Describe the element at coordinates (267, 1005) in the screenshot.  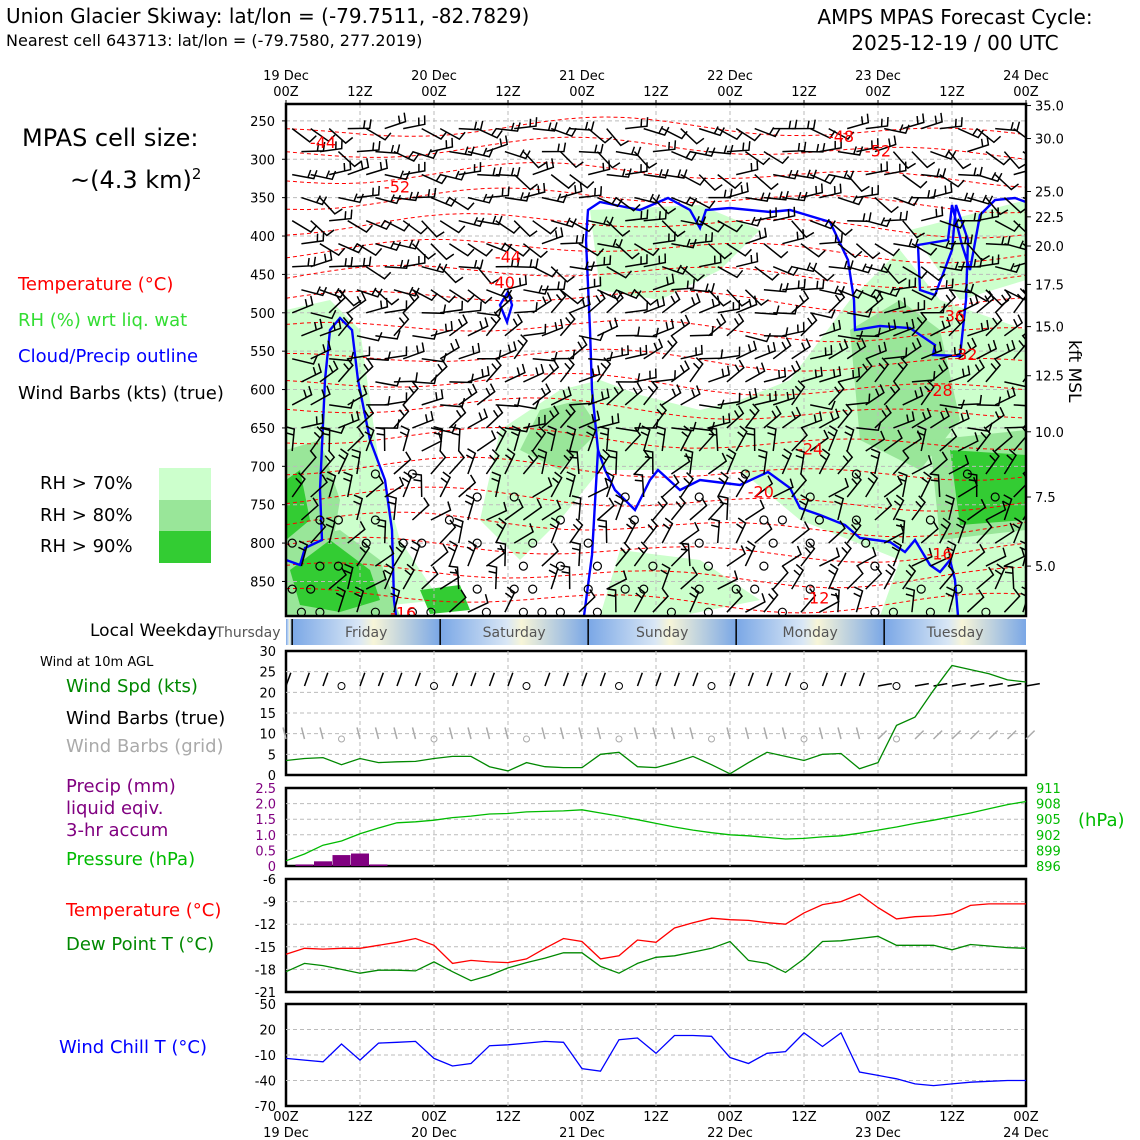
I see `chill-panel-ytick: 50` at that location.